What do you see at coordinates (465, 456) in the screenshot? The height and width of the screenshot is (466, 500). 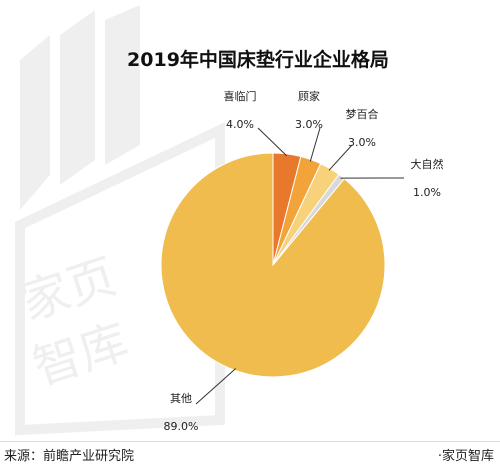 I see `brand-text: ·家页智库` at bounding box center [465, 456].